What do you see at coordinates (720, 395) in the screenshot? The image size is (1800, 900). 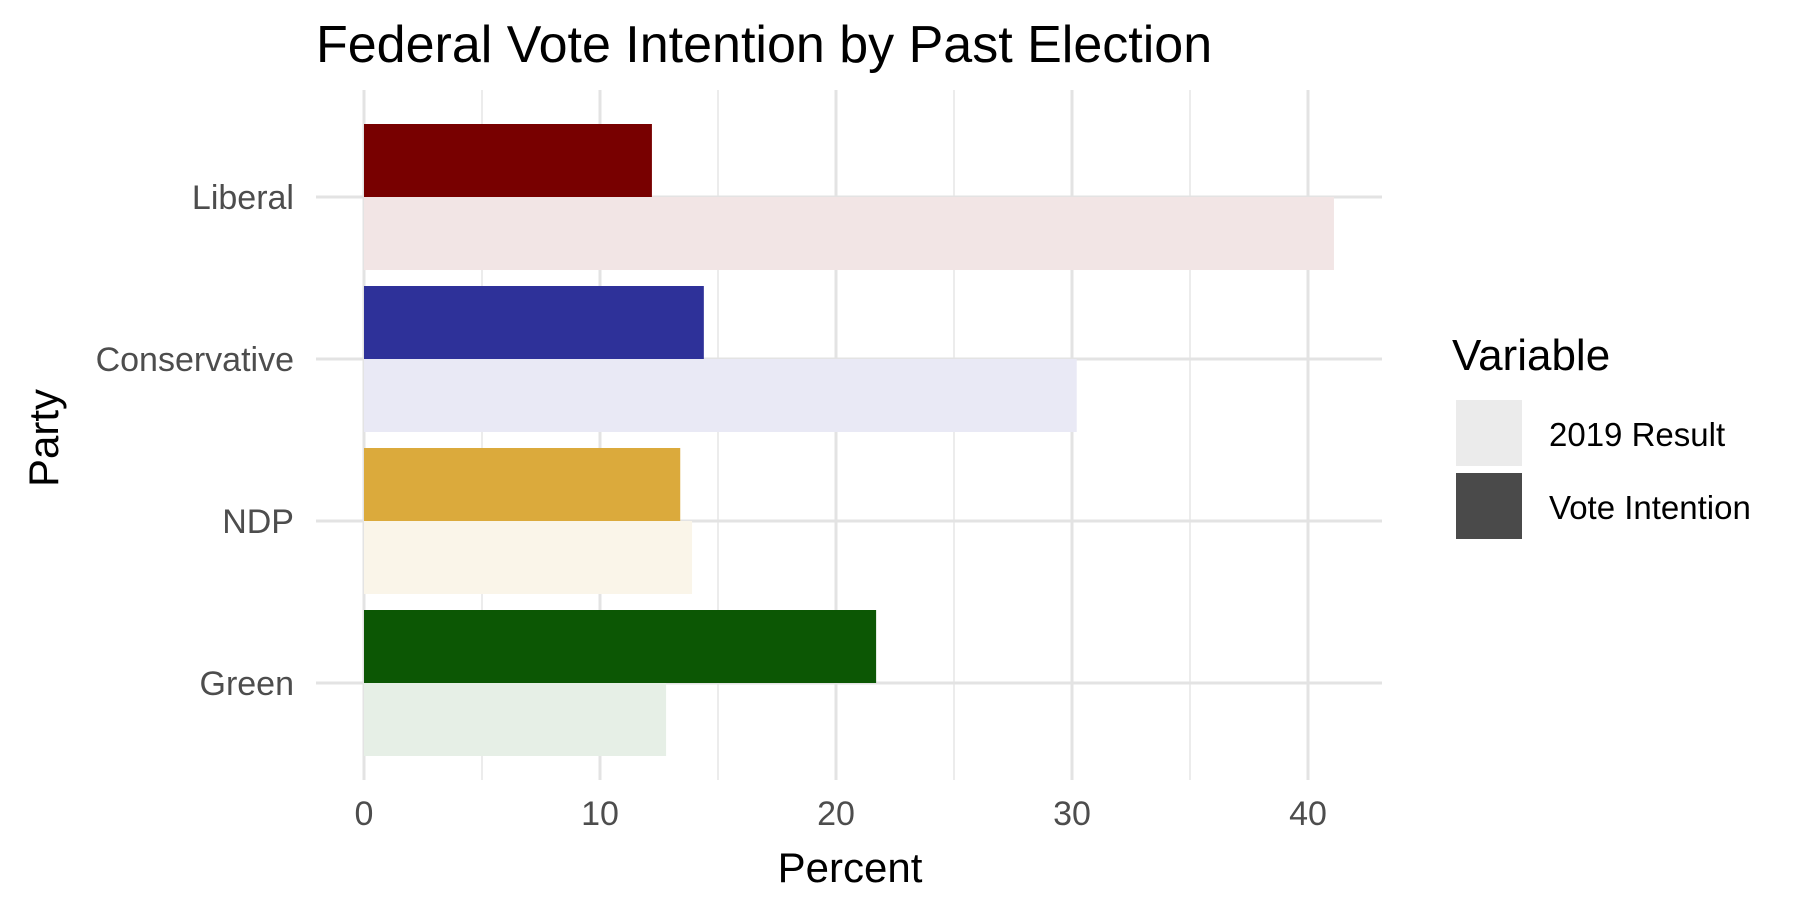 I see `bar-2019-result-conservative` at bounding box center [720, 395].